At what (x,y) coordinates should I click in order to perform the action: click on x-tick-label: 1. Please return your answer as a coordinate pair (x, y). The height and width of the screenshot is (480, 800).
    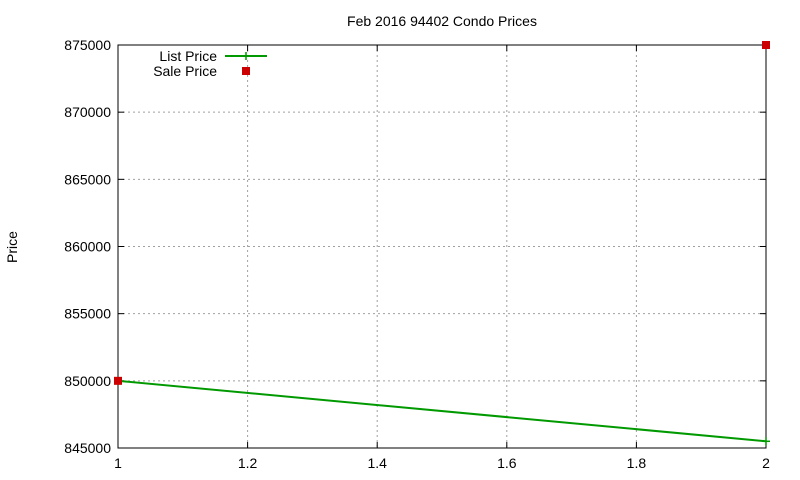
    Looking at the image, I should click on (118, 463).